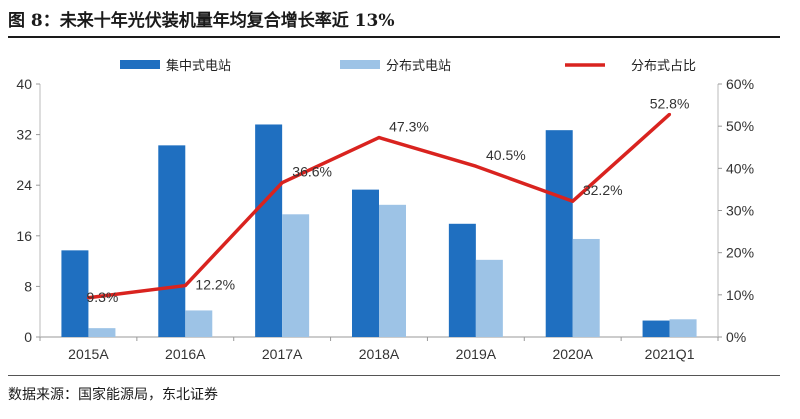 The height and width of the screenshot is (419, 800). Describe the element at coordinates (102, 297) in the screenshot. I see `line-data-label: 9.3%` at that location.